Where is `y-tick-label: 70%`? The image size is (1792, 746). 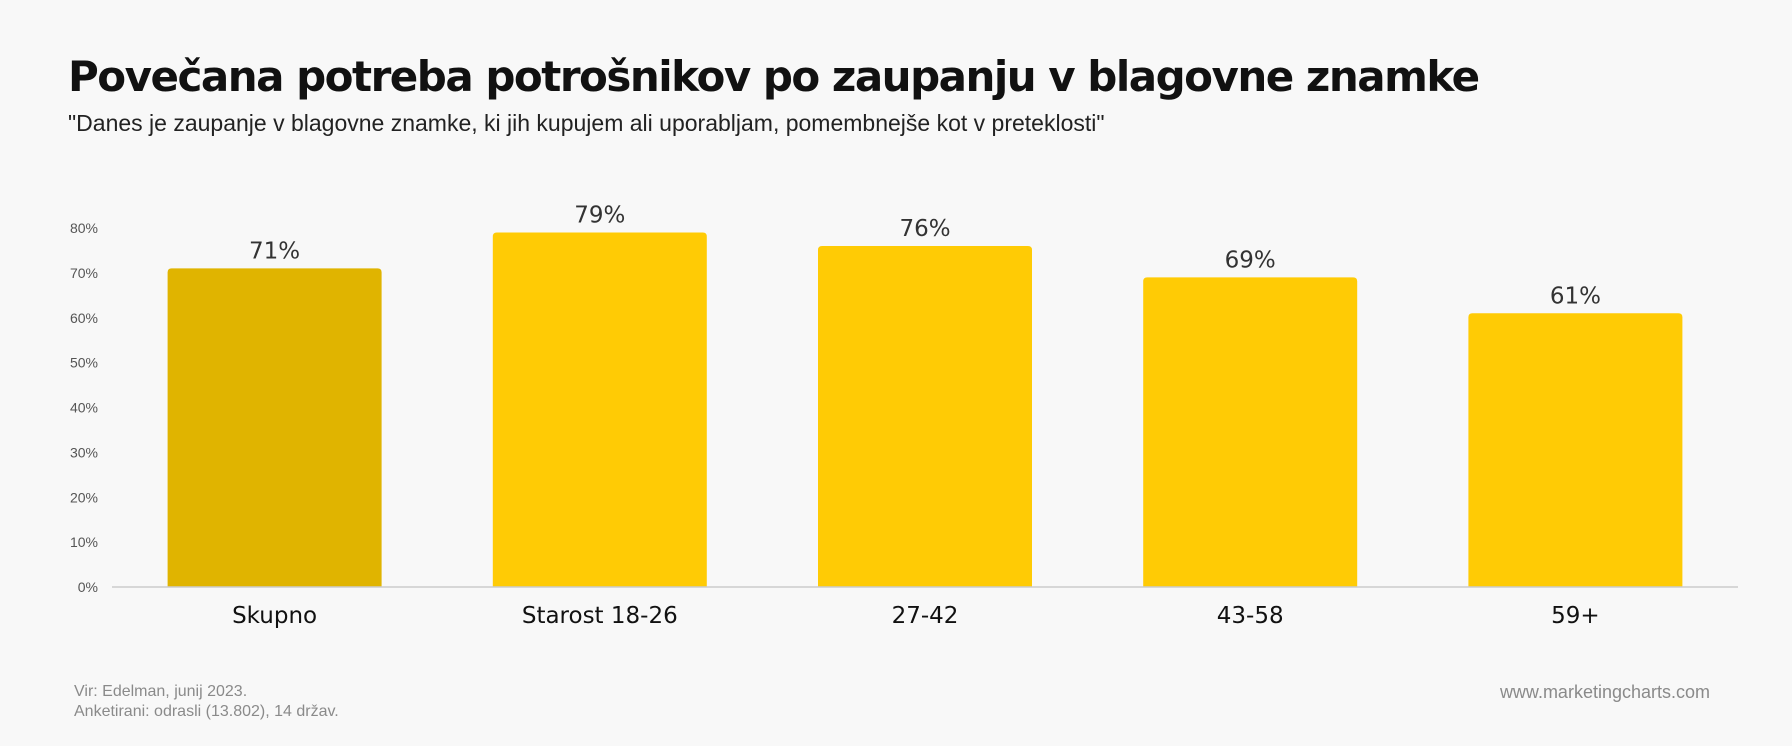
y-tick-label: 70% is located at coordinates (84, 273).